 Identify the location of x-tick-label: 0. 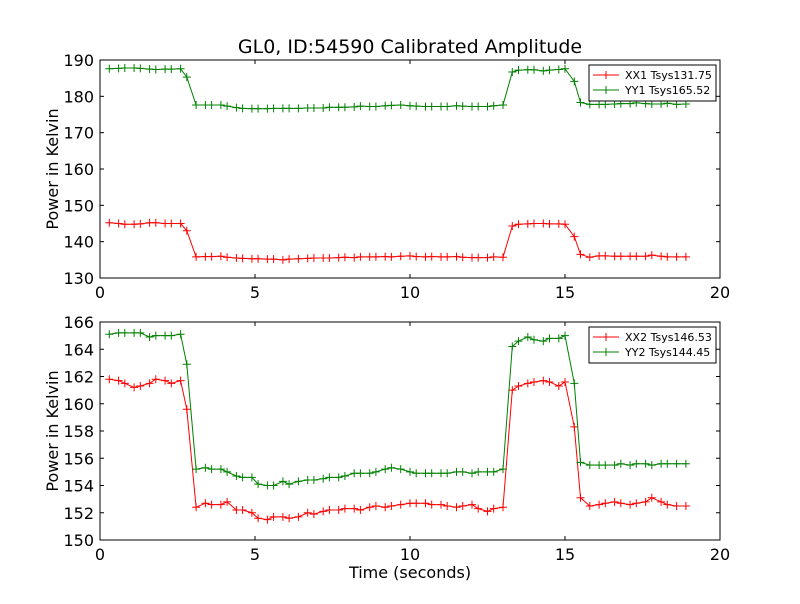
(100, 292).